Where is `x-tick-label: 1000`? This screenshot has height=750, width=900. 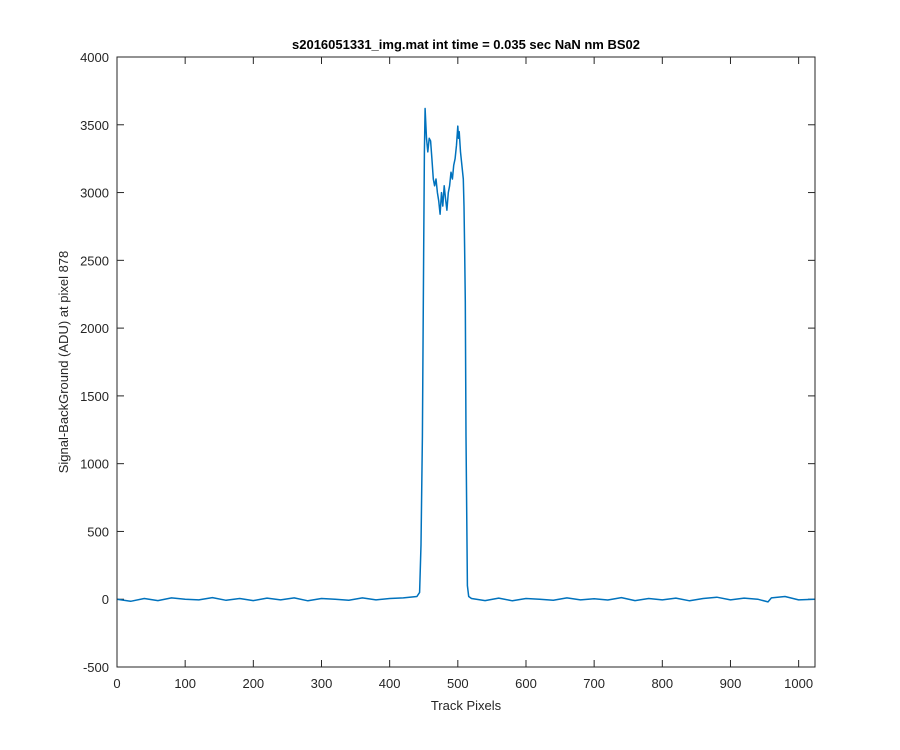
x-tick-label: 1000 is located at coordinates (798, 683).